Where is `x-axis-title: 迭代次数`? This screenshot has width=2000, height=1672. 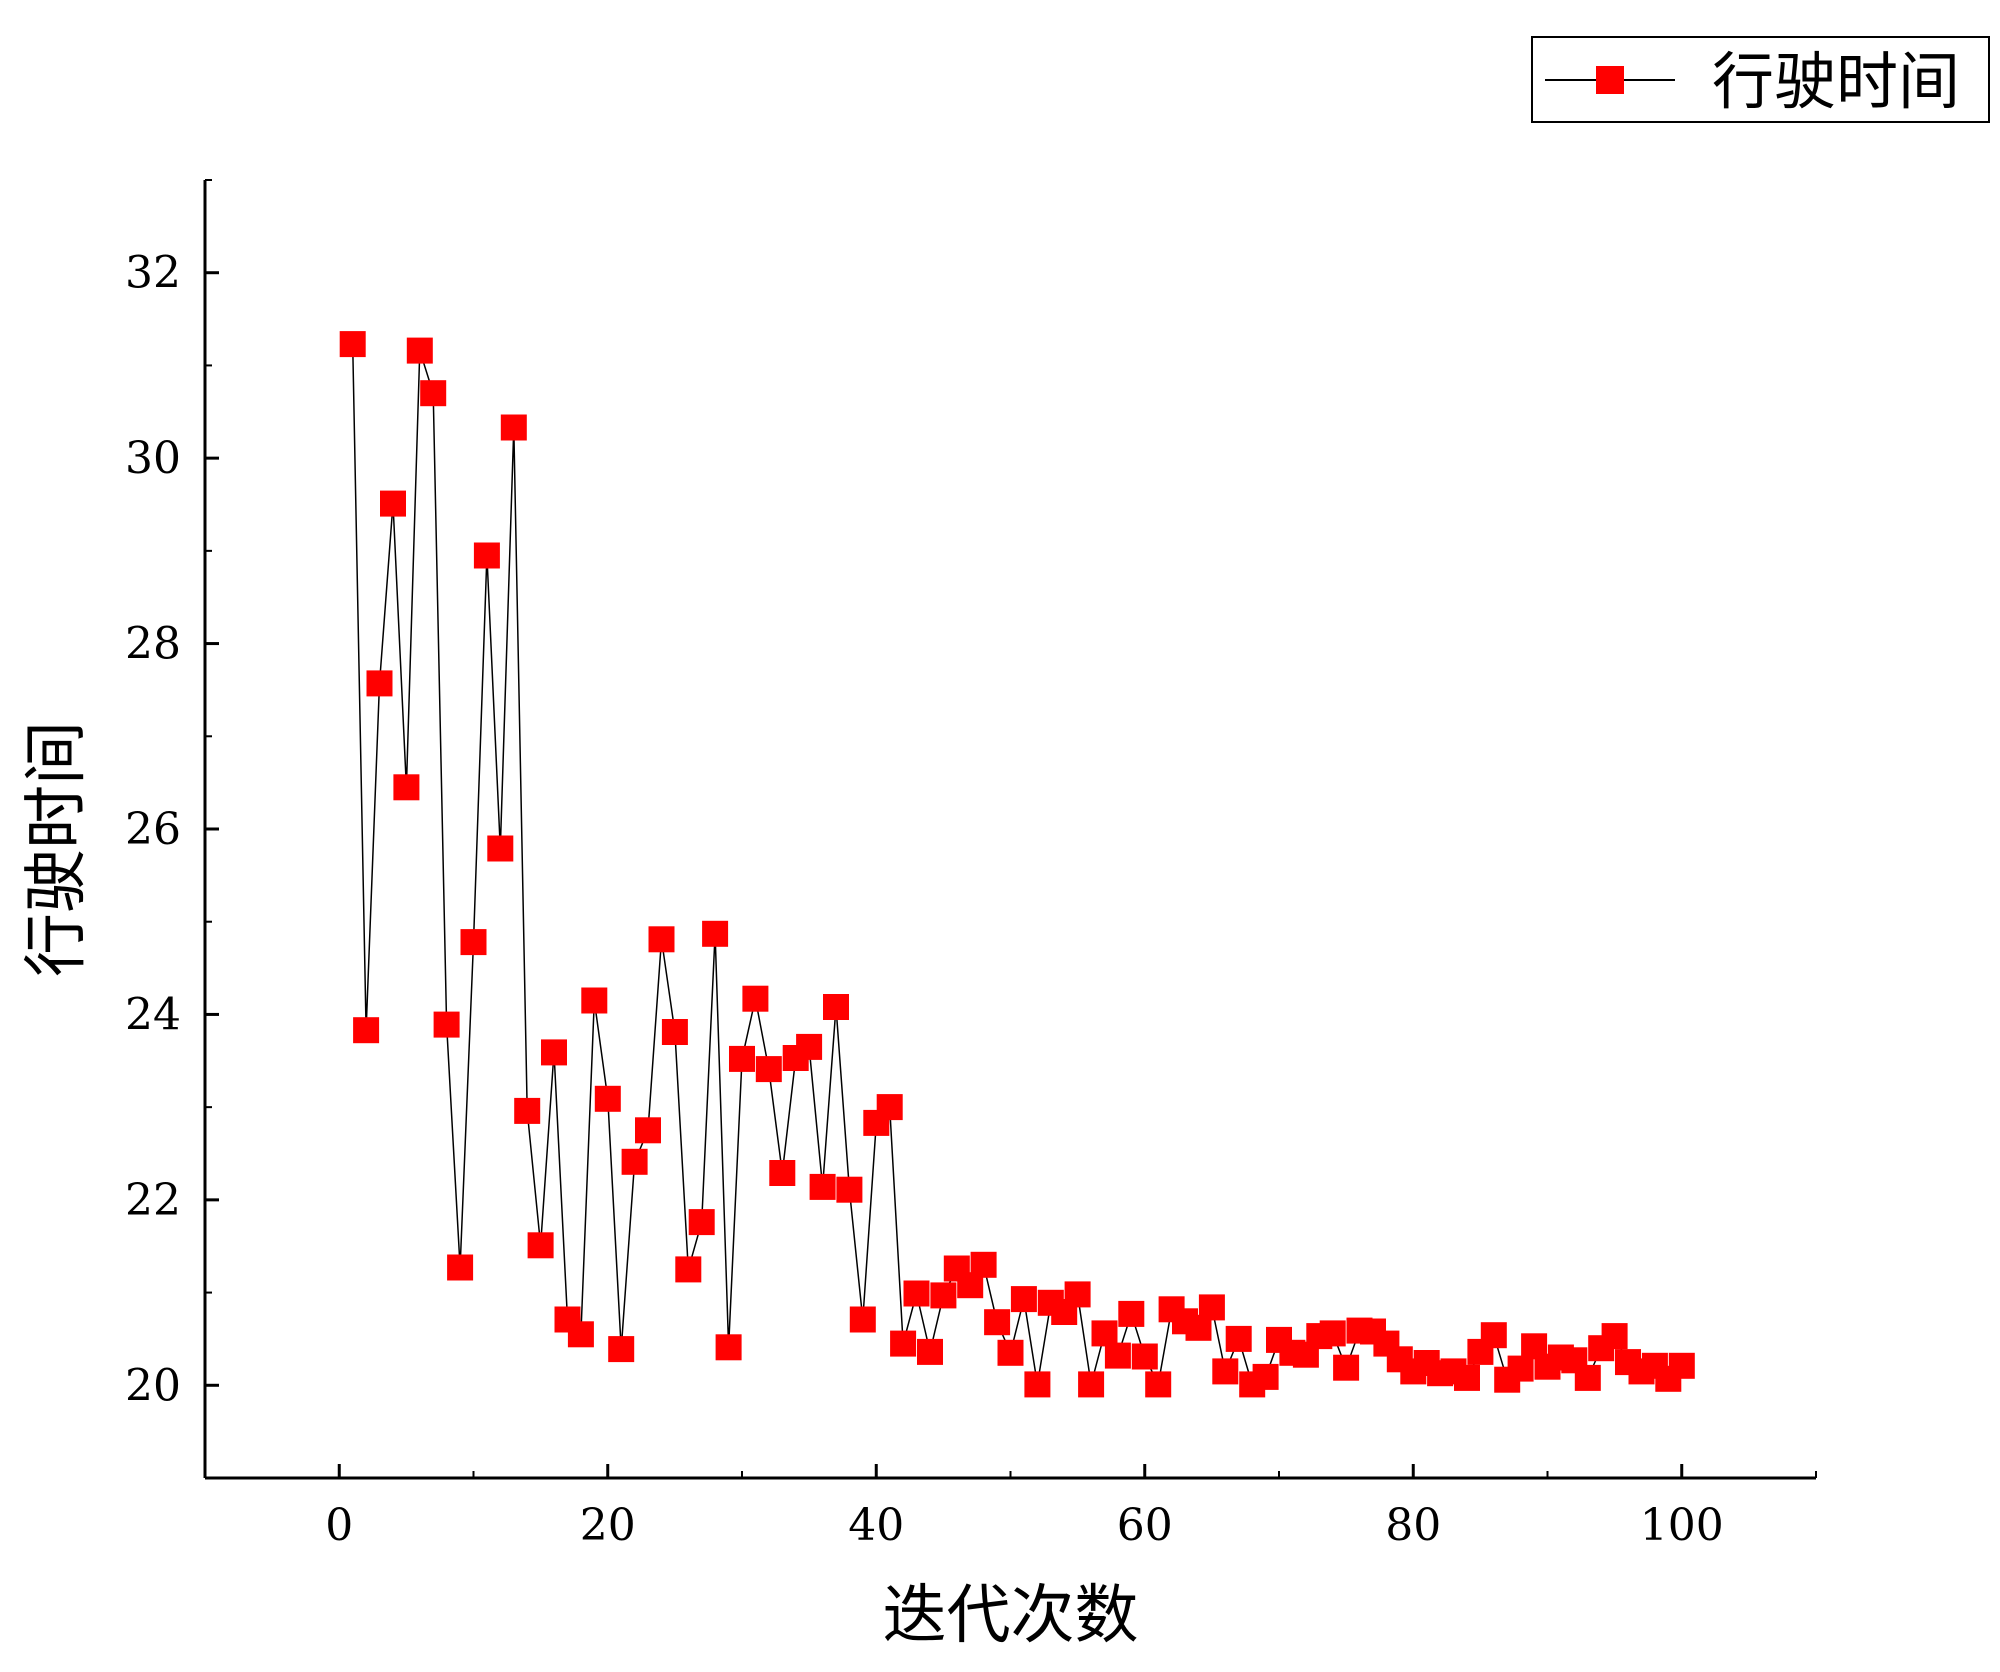 x-axis-title: 迭代次数 is located at coordinates (1011, 1616).